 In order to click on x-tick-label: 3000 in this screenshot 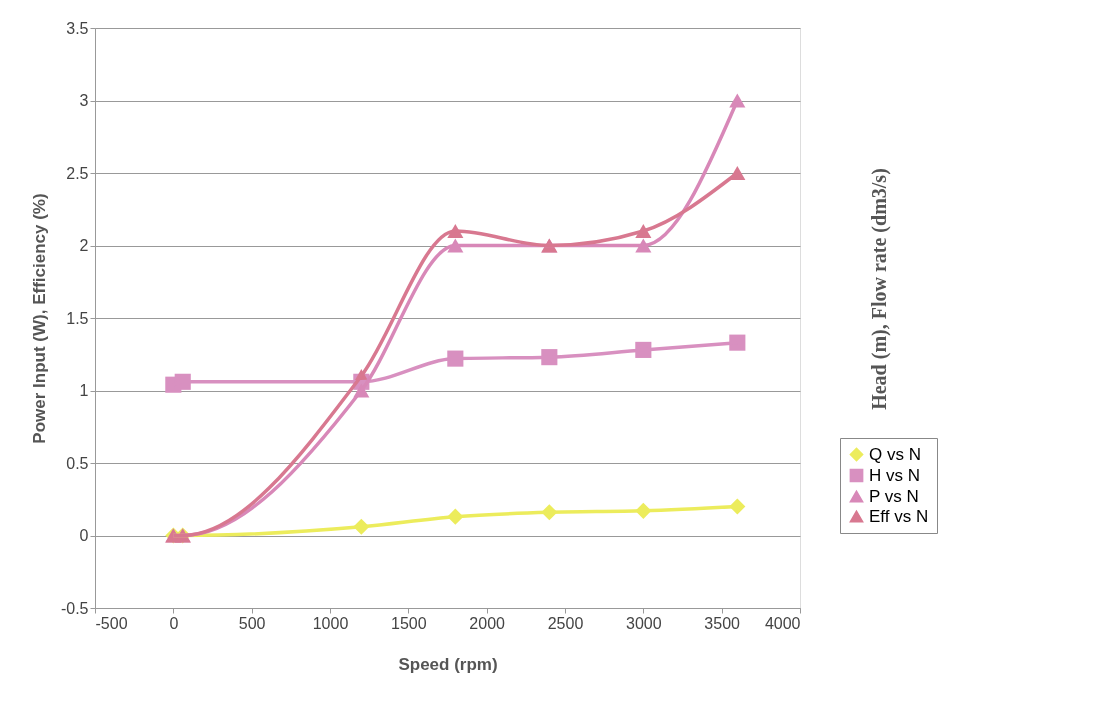, I will do `click(644, 623)`.